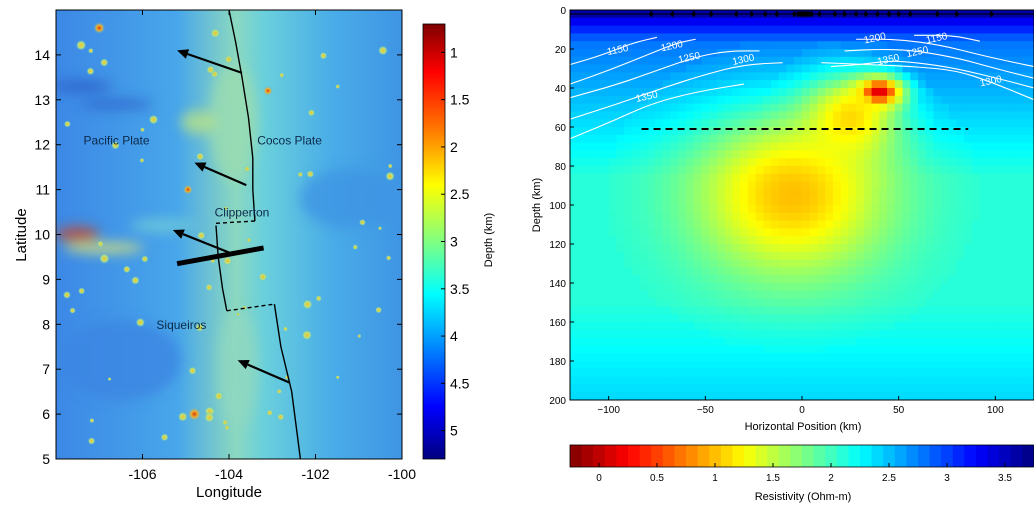  Describe the element at coordinates (258, 234) in the screenshot. I see `ridge-axes` at that location.